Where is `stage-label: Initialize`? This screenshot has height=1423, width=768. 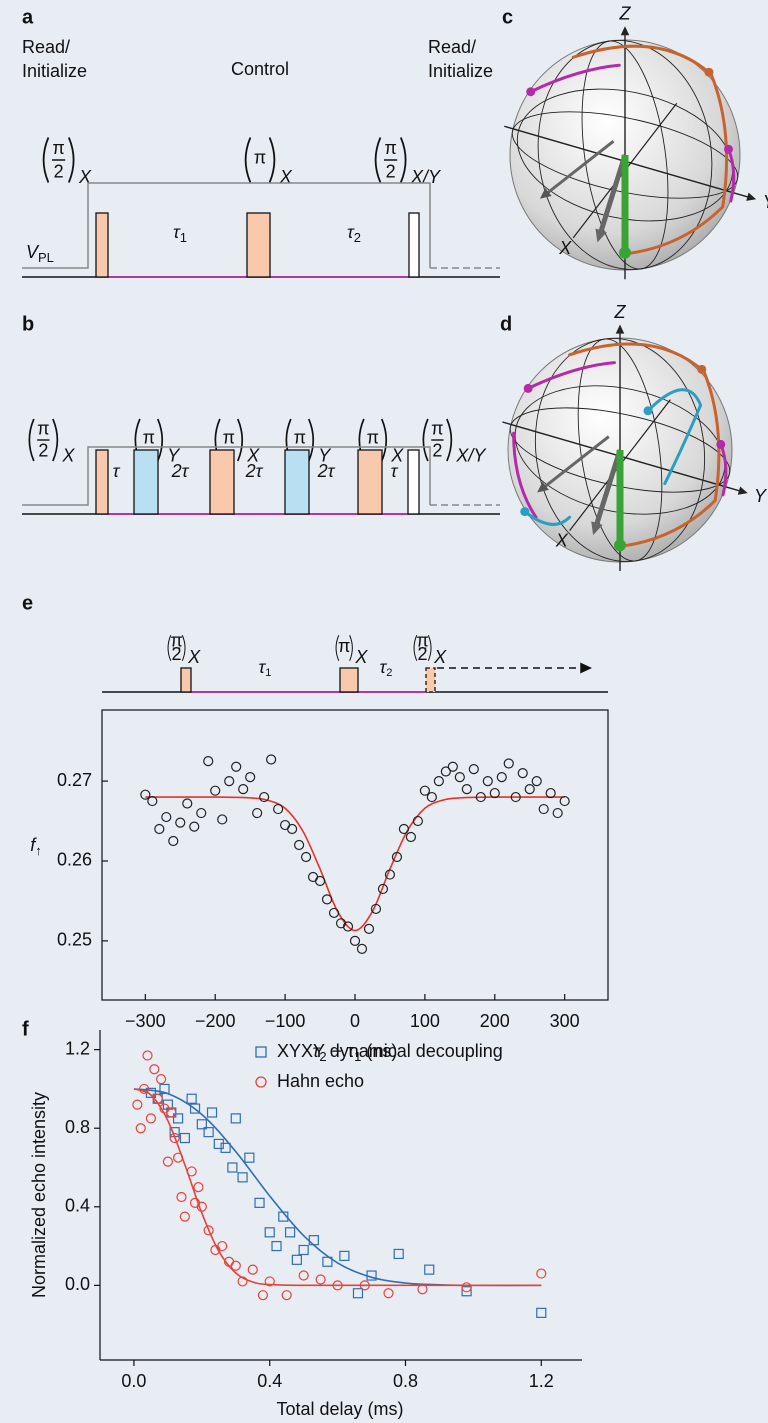 stage-label: Initialize is located at coordinates (54, 71).